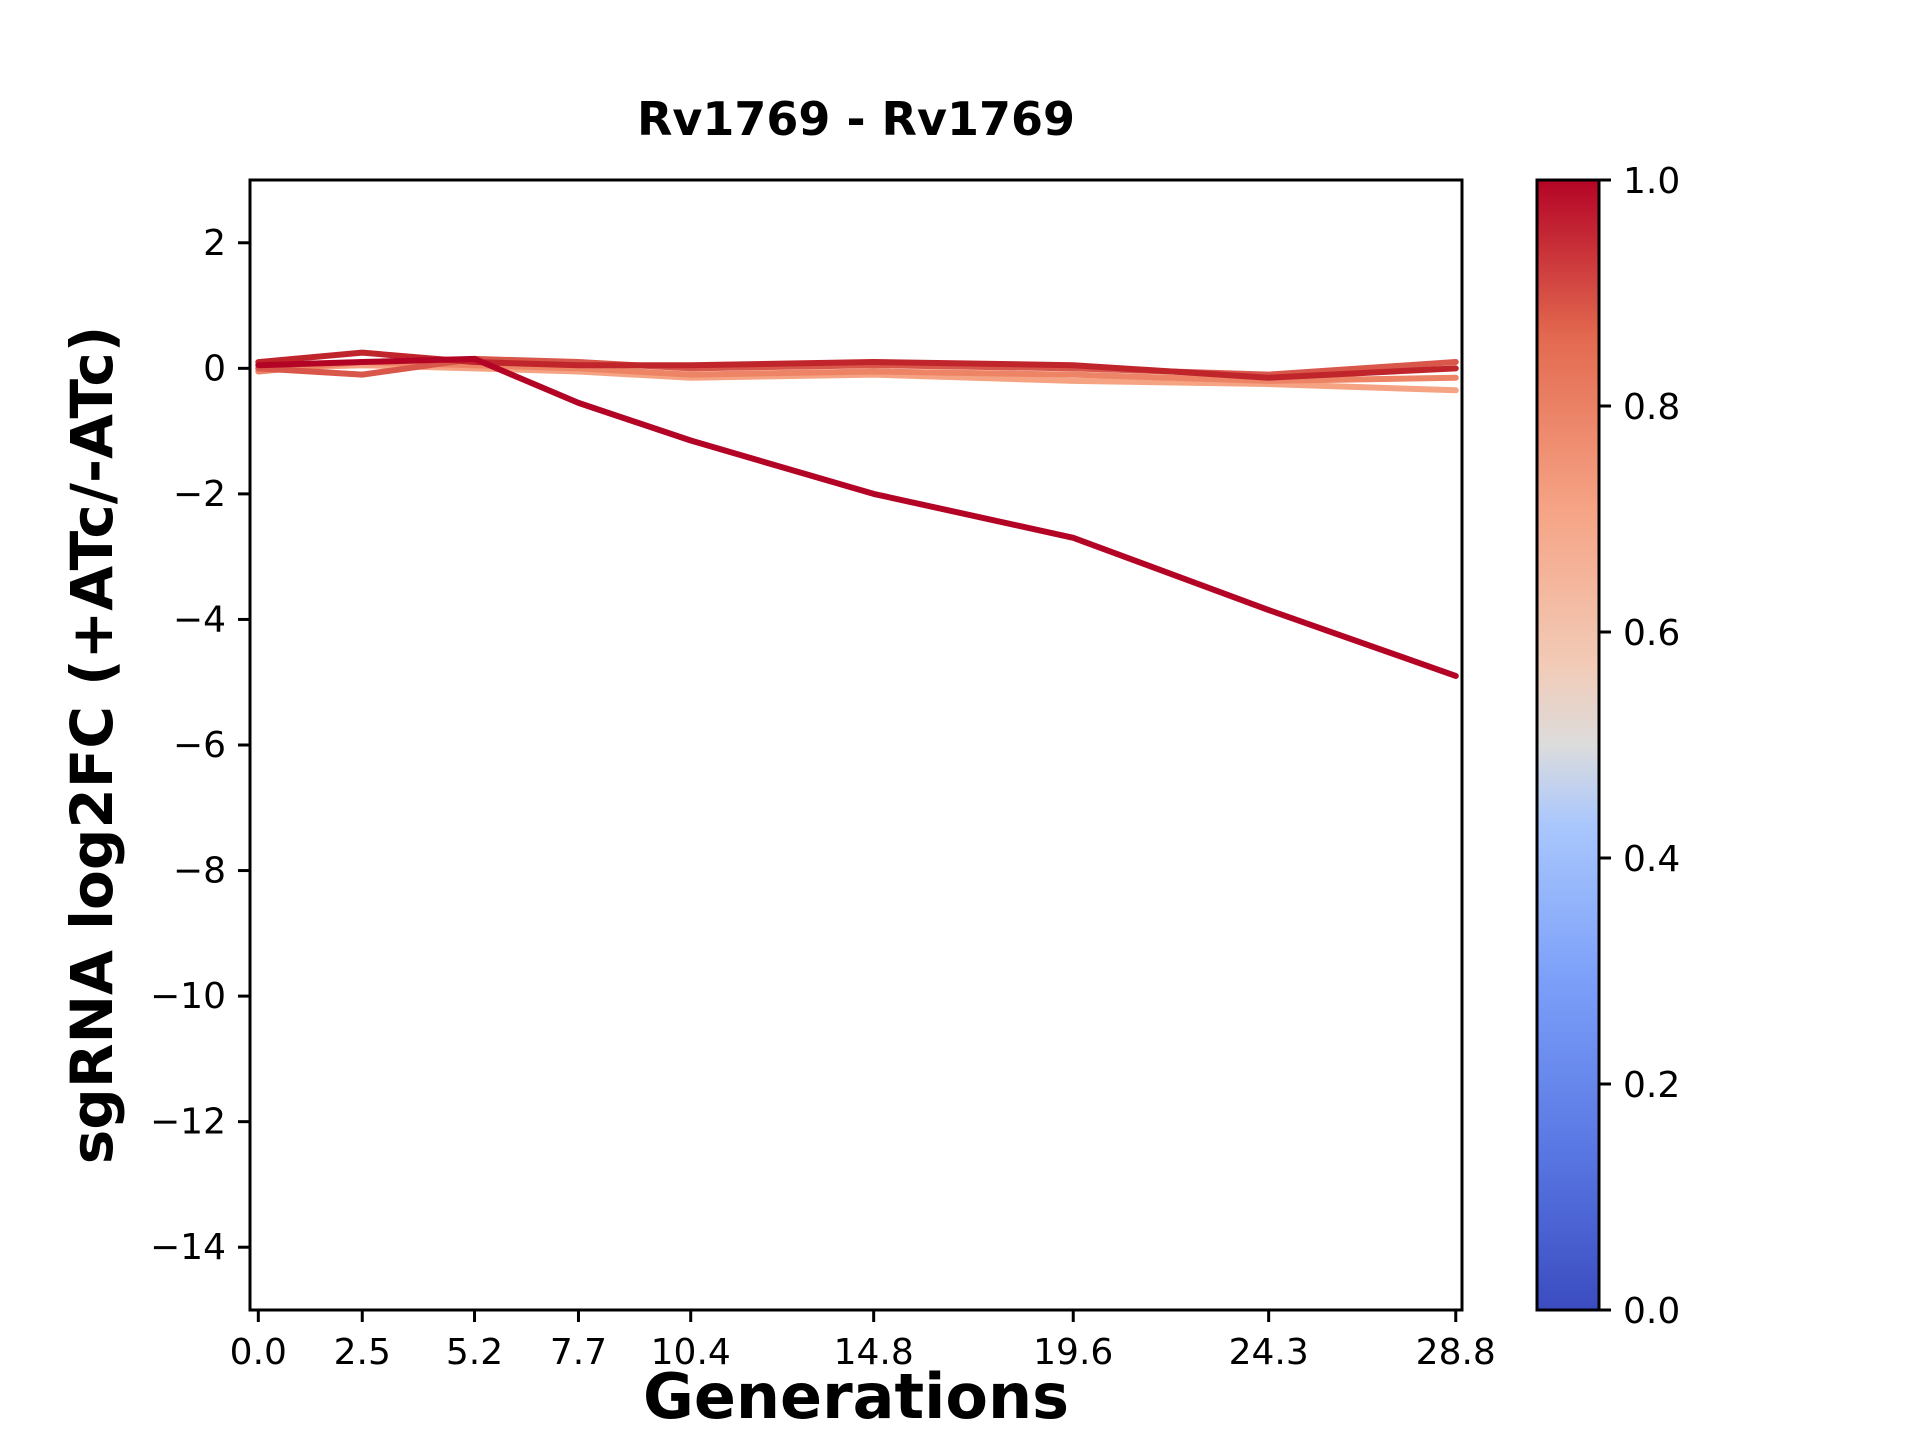 This screenshot has height=1440, width=1920. I want to click on colorbar-tick-label: 0.0, so click(1651, 1311).